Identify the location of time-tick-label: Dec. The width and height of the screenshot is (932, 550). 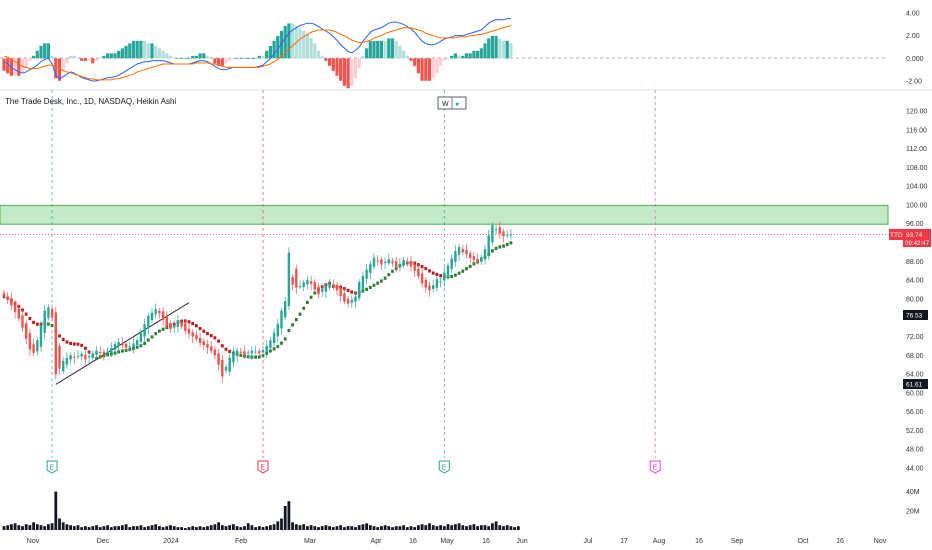
(103, 541).